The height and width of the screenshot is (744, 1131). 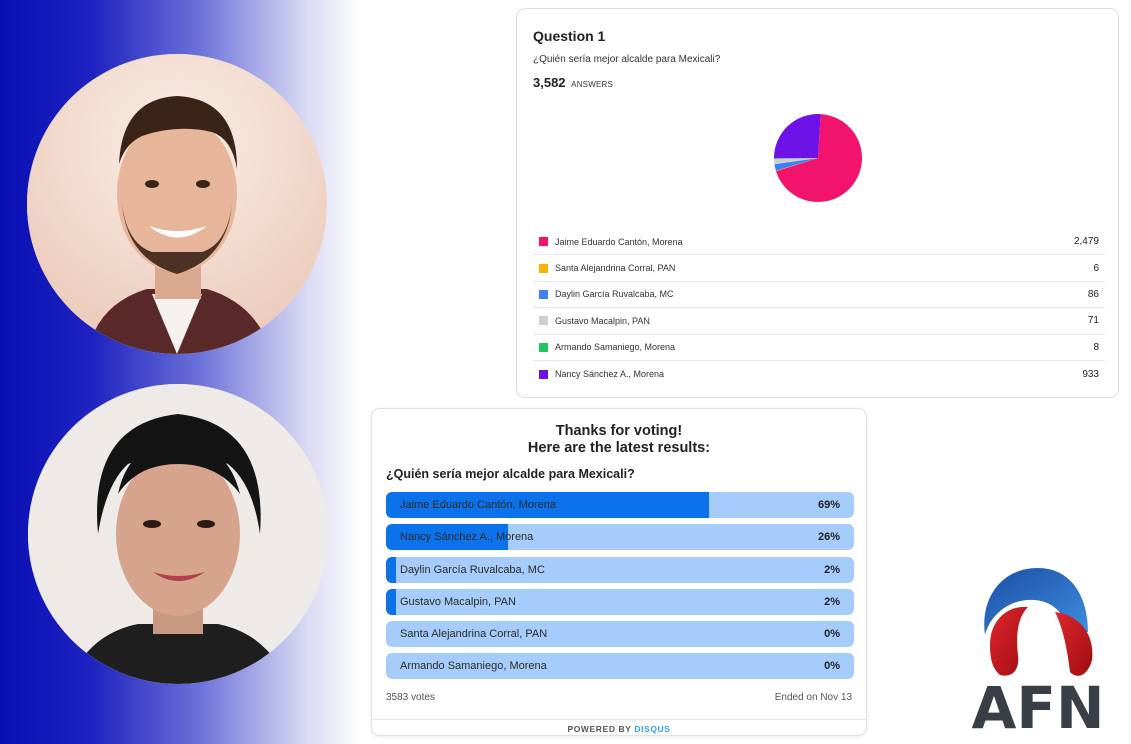 What do you see at coordinates (1037, 704) in the screenshot?
I see `afn-logo-text: AFN` at bounding box center [1037, 704].